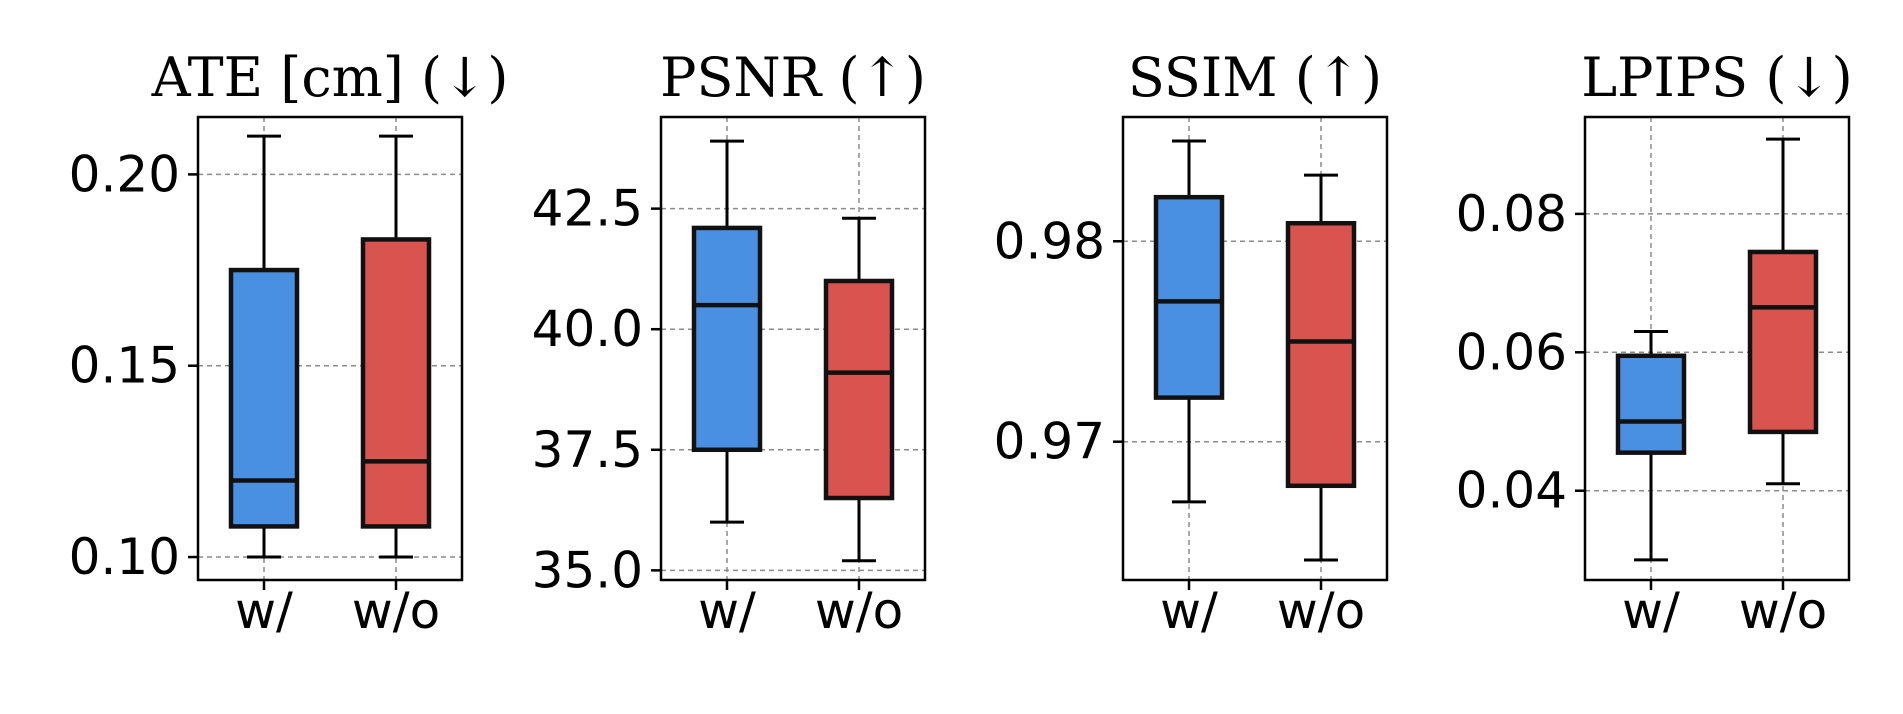 The height and width of the screenshot is (714, 1903). I want to click on y-tick-label: 35.0, so click(587, 570).